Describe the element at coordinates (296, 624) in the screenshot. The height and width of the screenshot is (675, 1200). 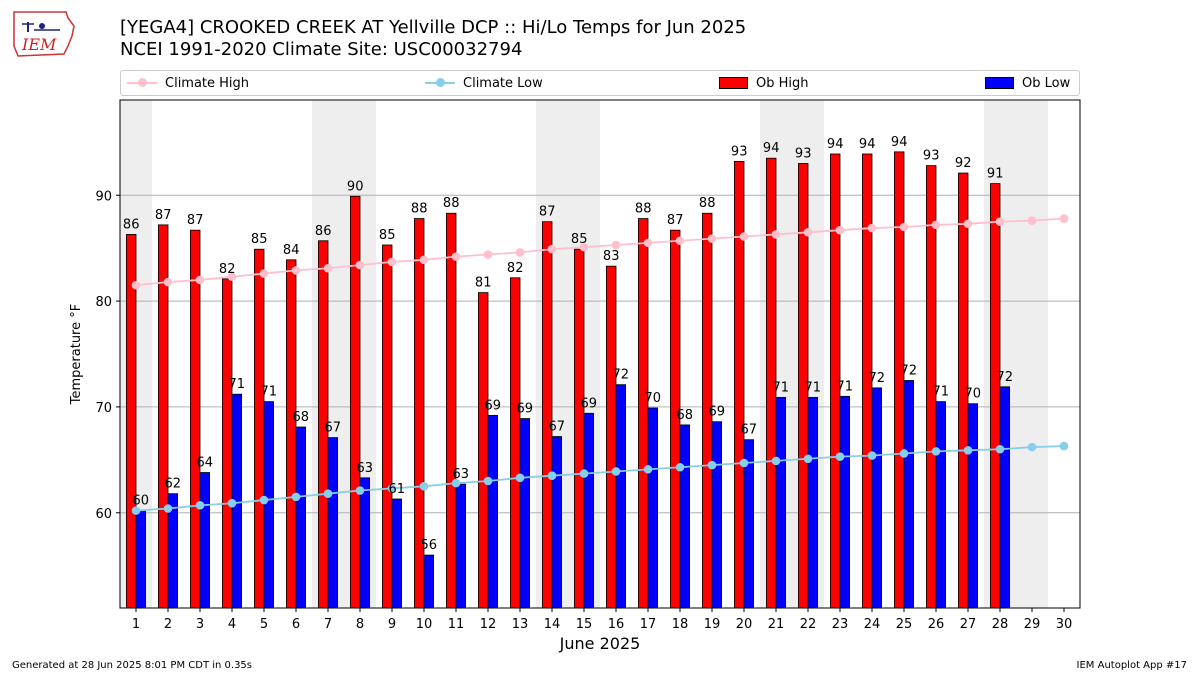
I see `x-tick-label: 6` at that location.